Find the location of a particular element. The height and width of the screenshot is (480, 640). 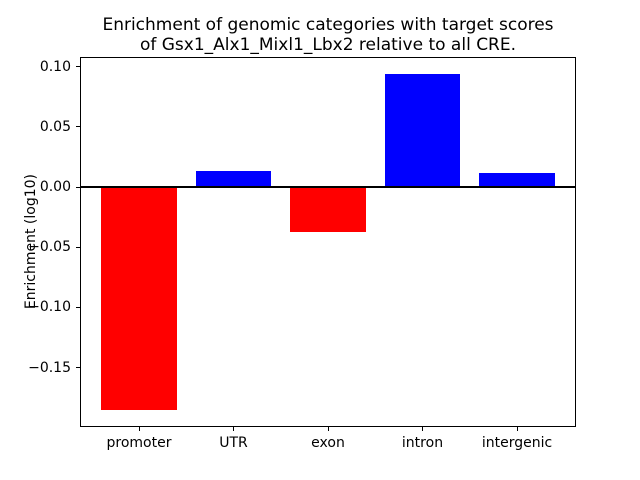

y-tick-label: −0.15 is located at coordinates (49, 367).